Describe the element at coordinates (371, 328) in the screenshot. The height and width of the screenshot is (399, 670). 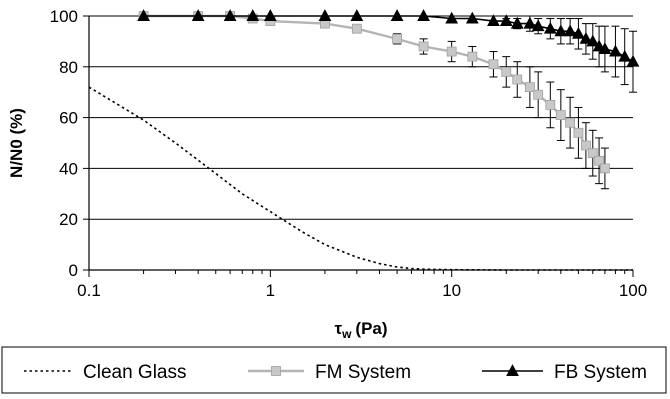
I see `x-axis-title-unit: (Pa)` at that location.